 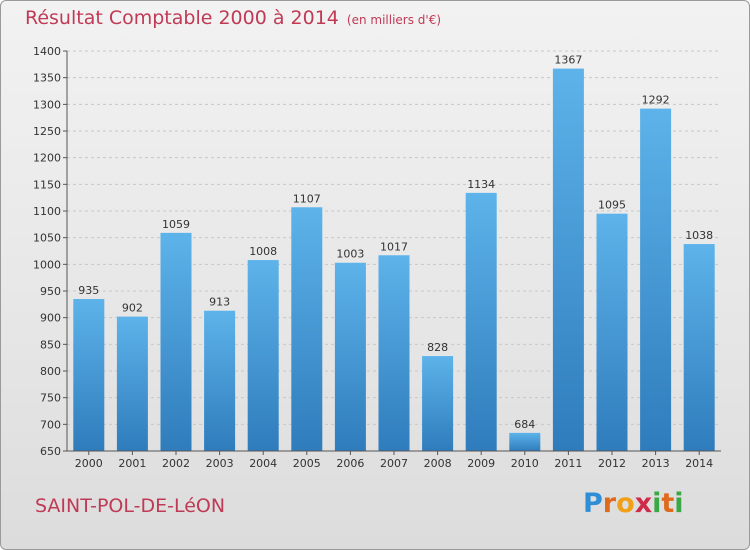 What do you see at coordinates (47, 51) in the screenshot?
I see `y-tick-label: 1400` at bounding box center [47, 51].